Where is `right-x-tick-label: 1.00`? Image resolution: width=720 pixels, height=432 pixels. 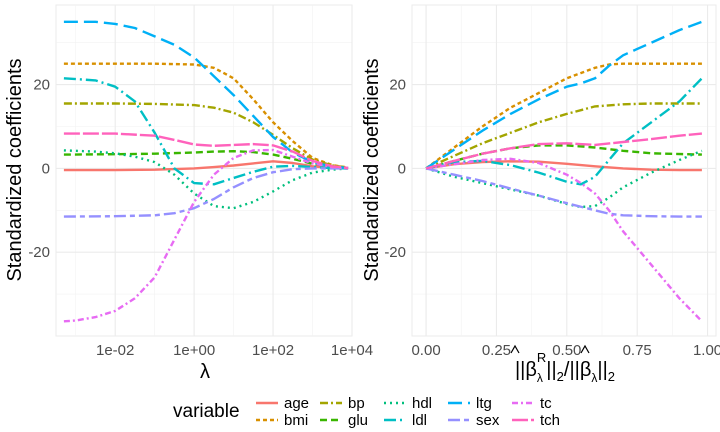 right-x-tick-label: 1.00 is located at coordinates (706, 350).